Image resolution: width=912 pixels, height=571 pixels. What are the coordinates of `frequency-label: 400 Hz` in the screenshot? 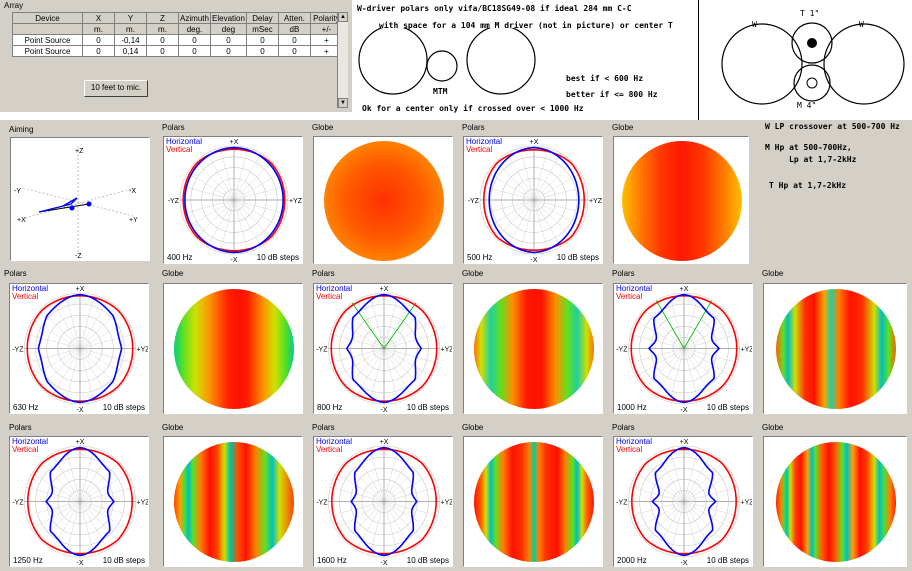 It's located at (180, 257).